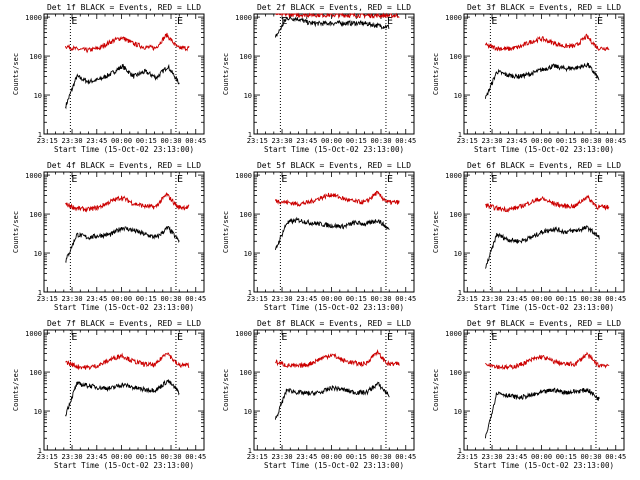 The width and height of the screenshot is (640, 480). Describe the element at coordinates (544, 7) in the screenshot. I see `plot-title: Det 3f BLACK = Events, RED = LLD` at that location.